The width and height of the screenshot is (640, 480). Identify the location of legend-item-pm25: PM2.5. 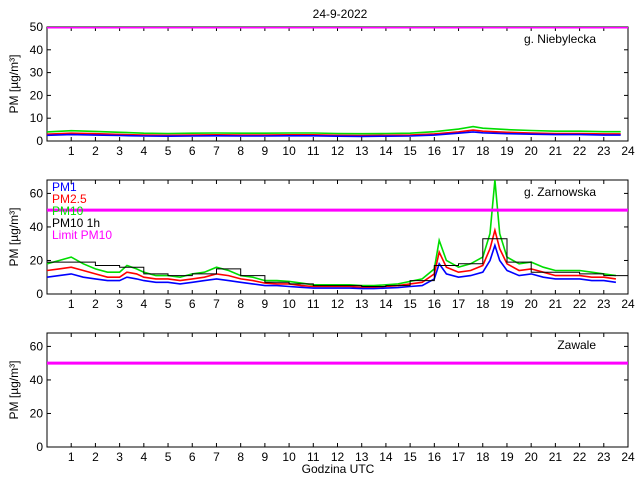
(69, 199).